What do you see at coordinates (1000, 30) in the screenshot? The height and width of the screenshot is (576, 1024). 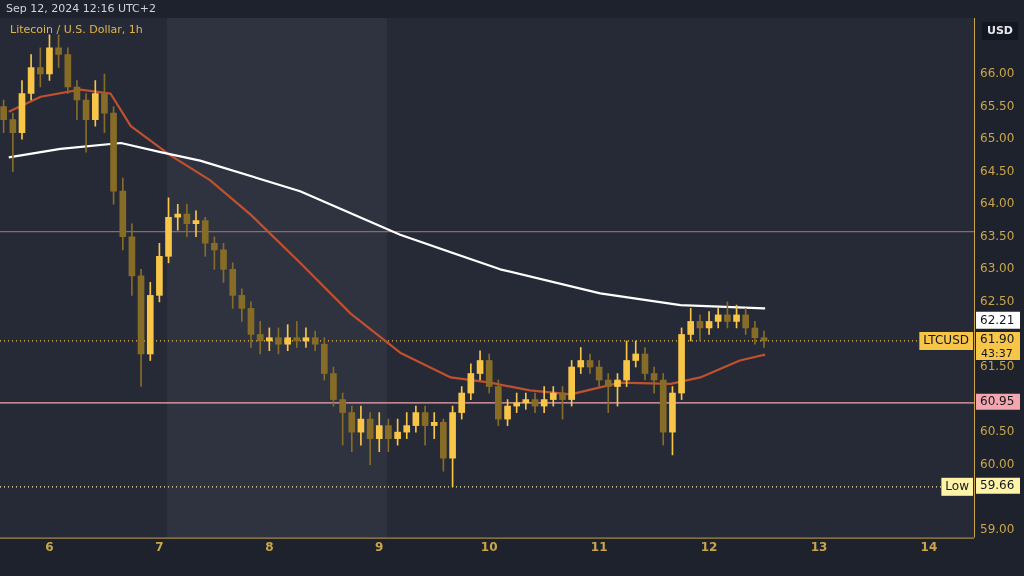 I see `y-axis-title: USD` at bounding box center [1000, 30].